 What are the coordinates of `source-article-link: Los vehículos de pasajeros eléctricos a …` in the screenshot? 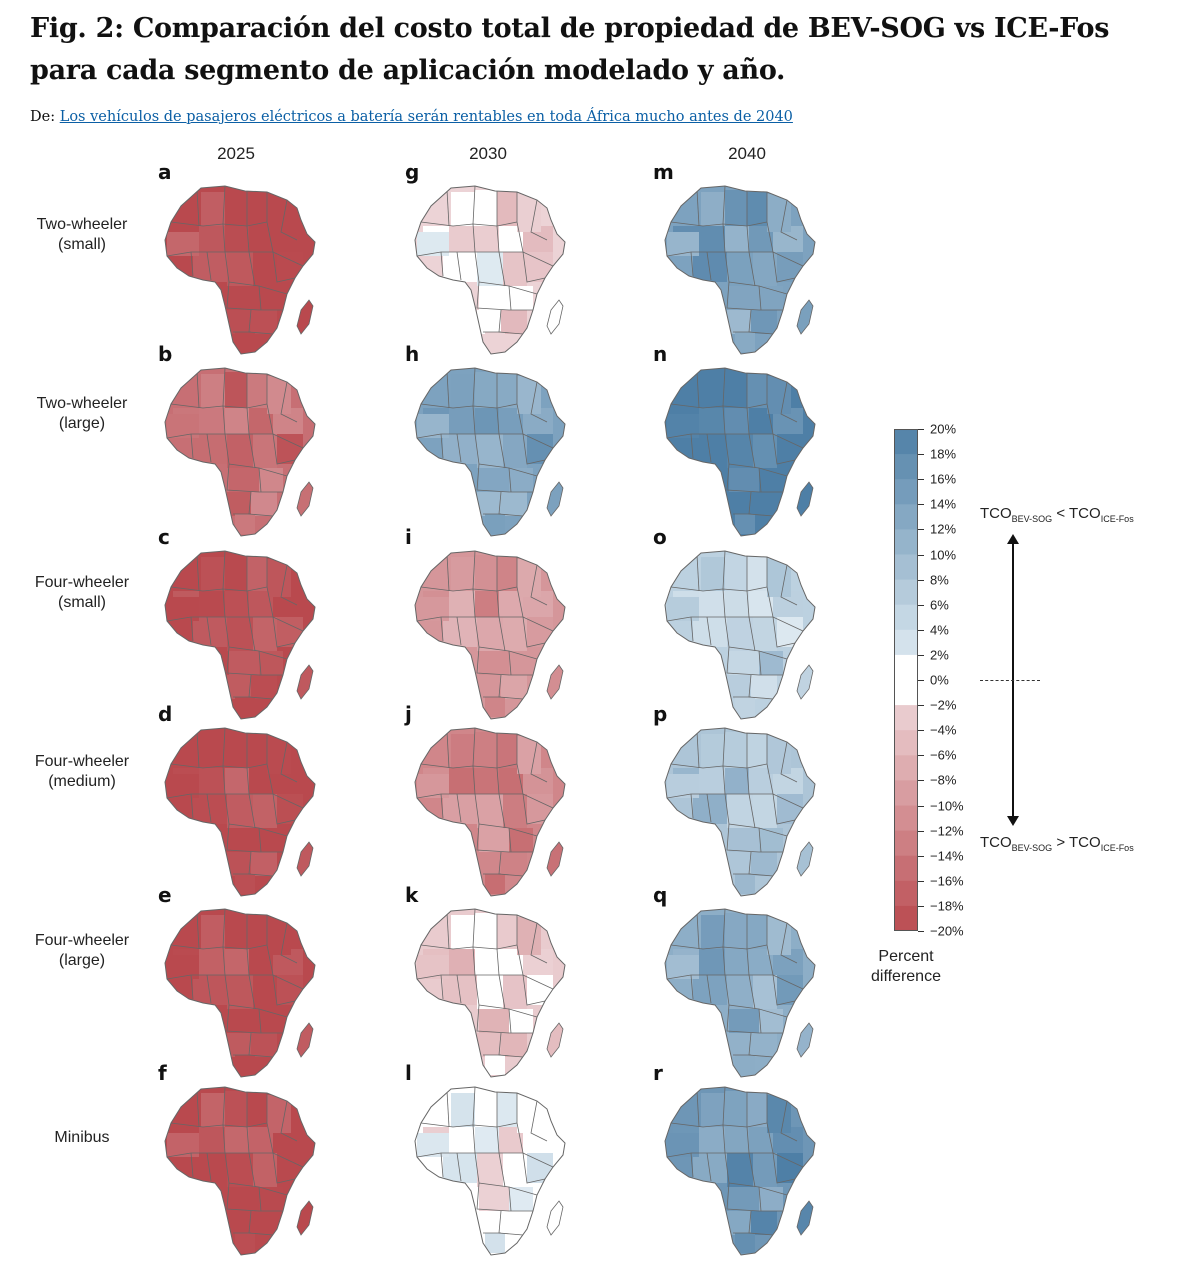 It's located at (426, 117).